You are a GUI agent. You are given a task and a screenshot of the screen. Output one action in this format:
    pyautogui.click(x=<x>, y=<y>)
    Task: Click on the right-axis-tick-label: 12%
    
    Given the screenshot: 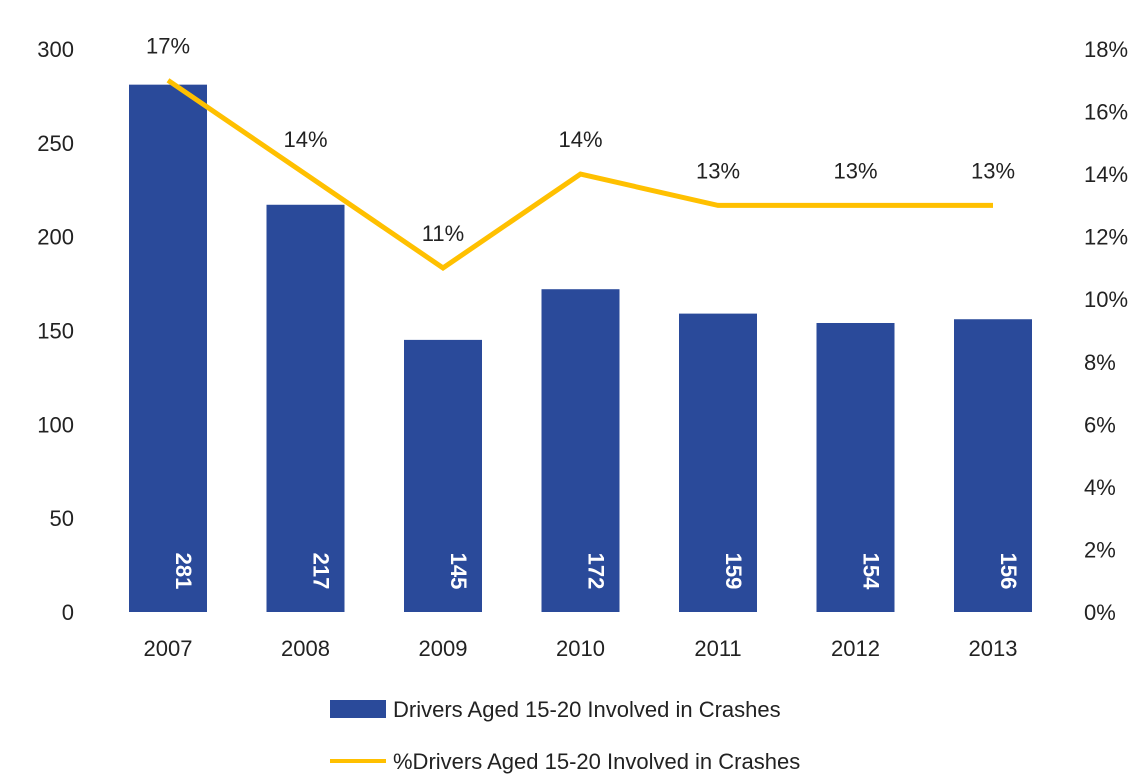 What is the action you would take?
    pyautogui.click(x=1106, y=237)
    